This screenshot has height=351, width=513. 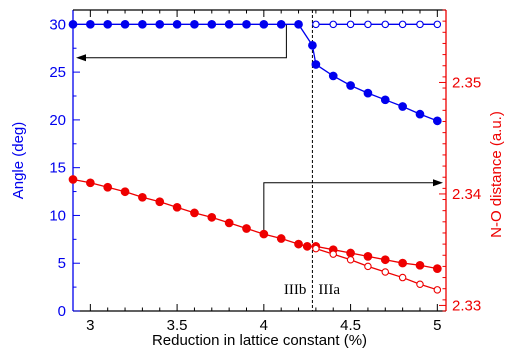 I want to click on y-right-tick-label: 2.34, so click(x=466, y=194).